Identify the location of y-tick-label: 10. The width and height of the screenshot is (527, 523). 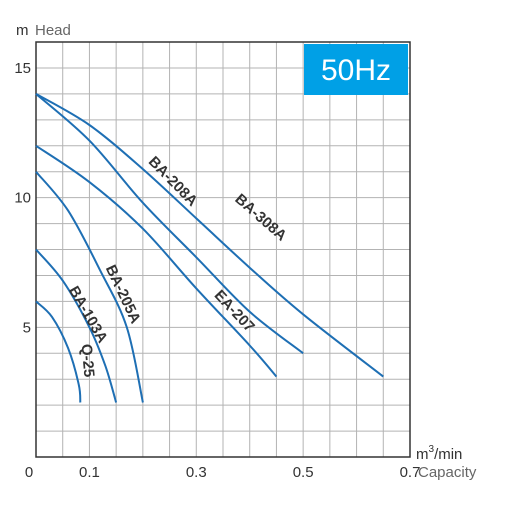
(22, 198).